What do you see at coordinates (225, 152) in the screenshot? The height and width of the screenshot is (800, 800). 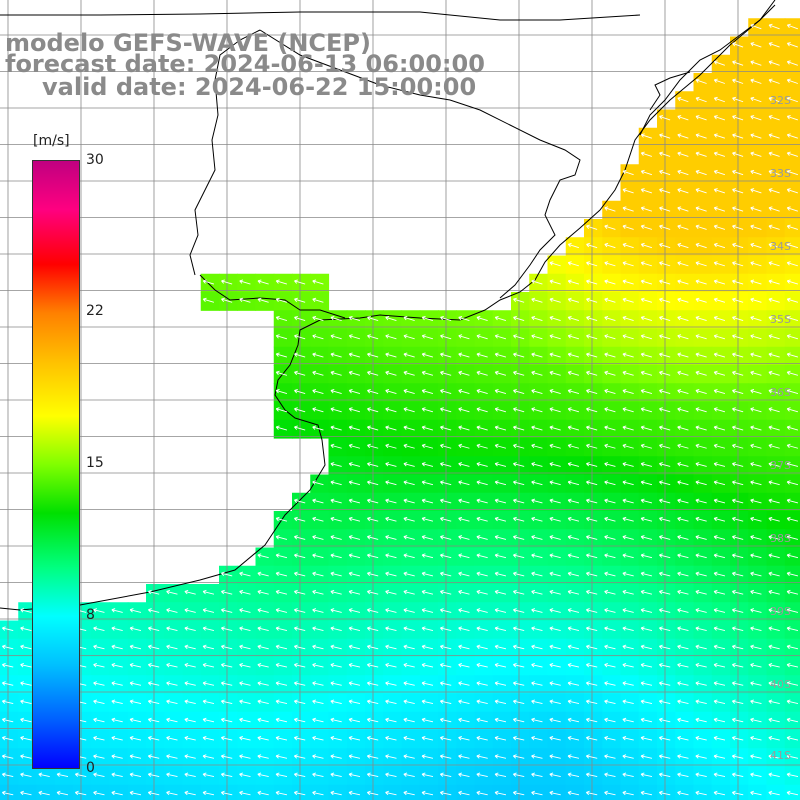 I see `border-river` at bounding box center [225, 152].